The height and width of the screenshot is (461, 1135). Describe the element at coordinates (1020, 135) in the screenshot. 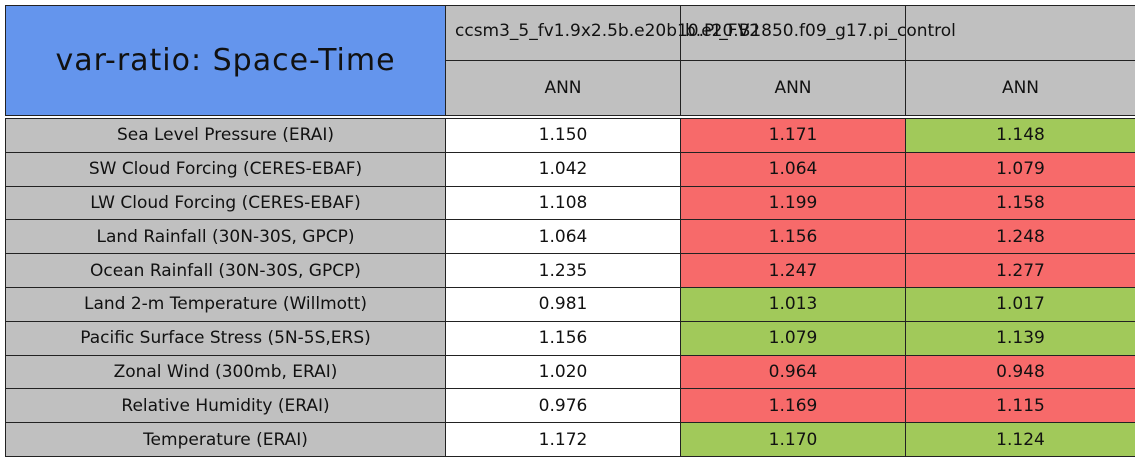

I see `value-cell: 1.148` at that location.